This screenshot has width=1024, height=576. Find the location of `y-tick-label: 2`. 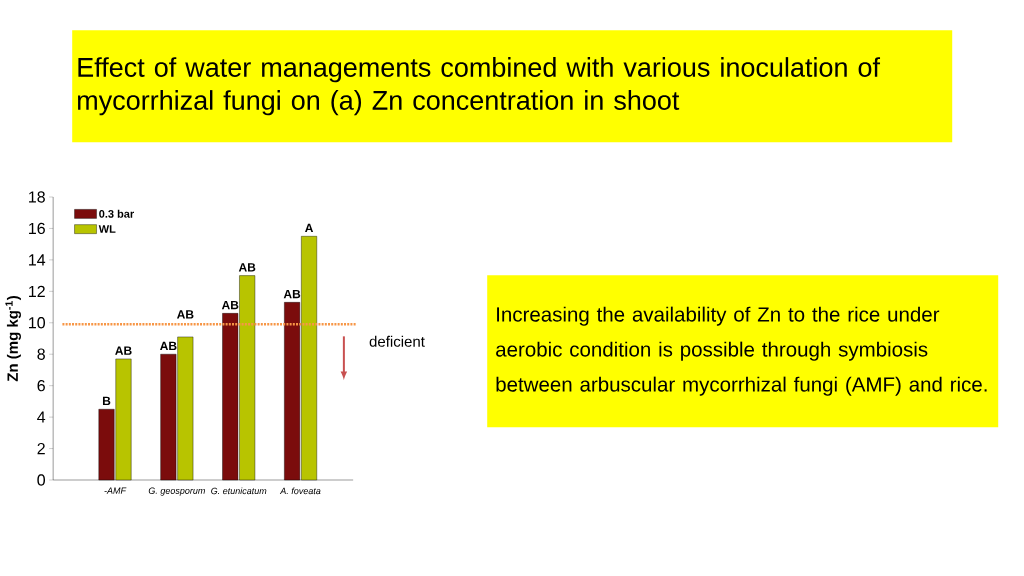

y-tick-label: 2 is located at coordinates (41, 448).